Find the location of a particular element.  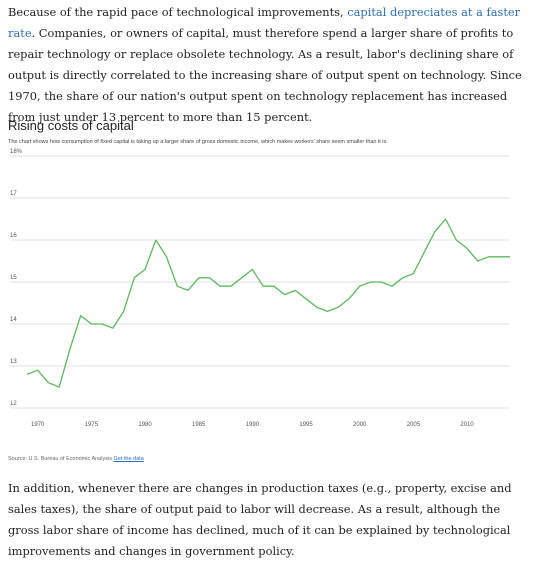

source-label: Source: U.S. Bureau of Economic Analysis is located at coordinates (60, 459).